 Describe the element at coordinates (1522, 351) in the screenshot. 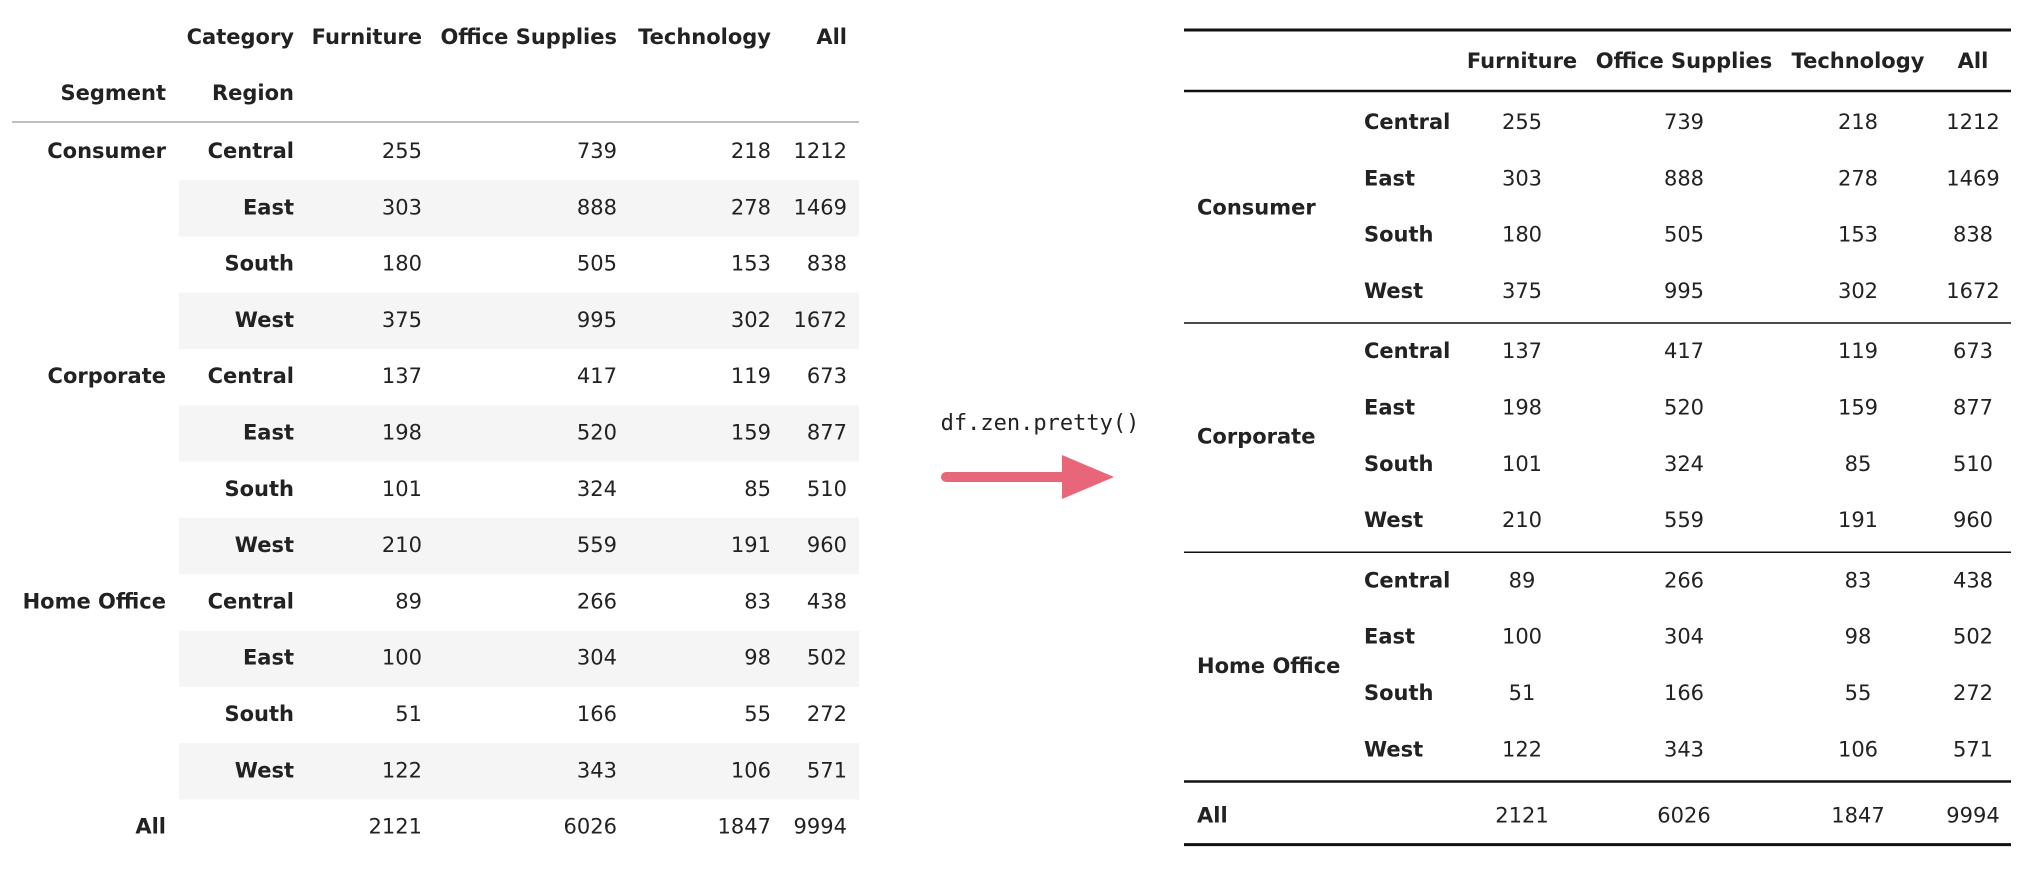

I see `cell-value: 137` at that location.